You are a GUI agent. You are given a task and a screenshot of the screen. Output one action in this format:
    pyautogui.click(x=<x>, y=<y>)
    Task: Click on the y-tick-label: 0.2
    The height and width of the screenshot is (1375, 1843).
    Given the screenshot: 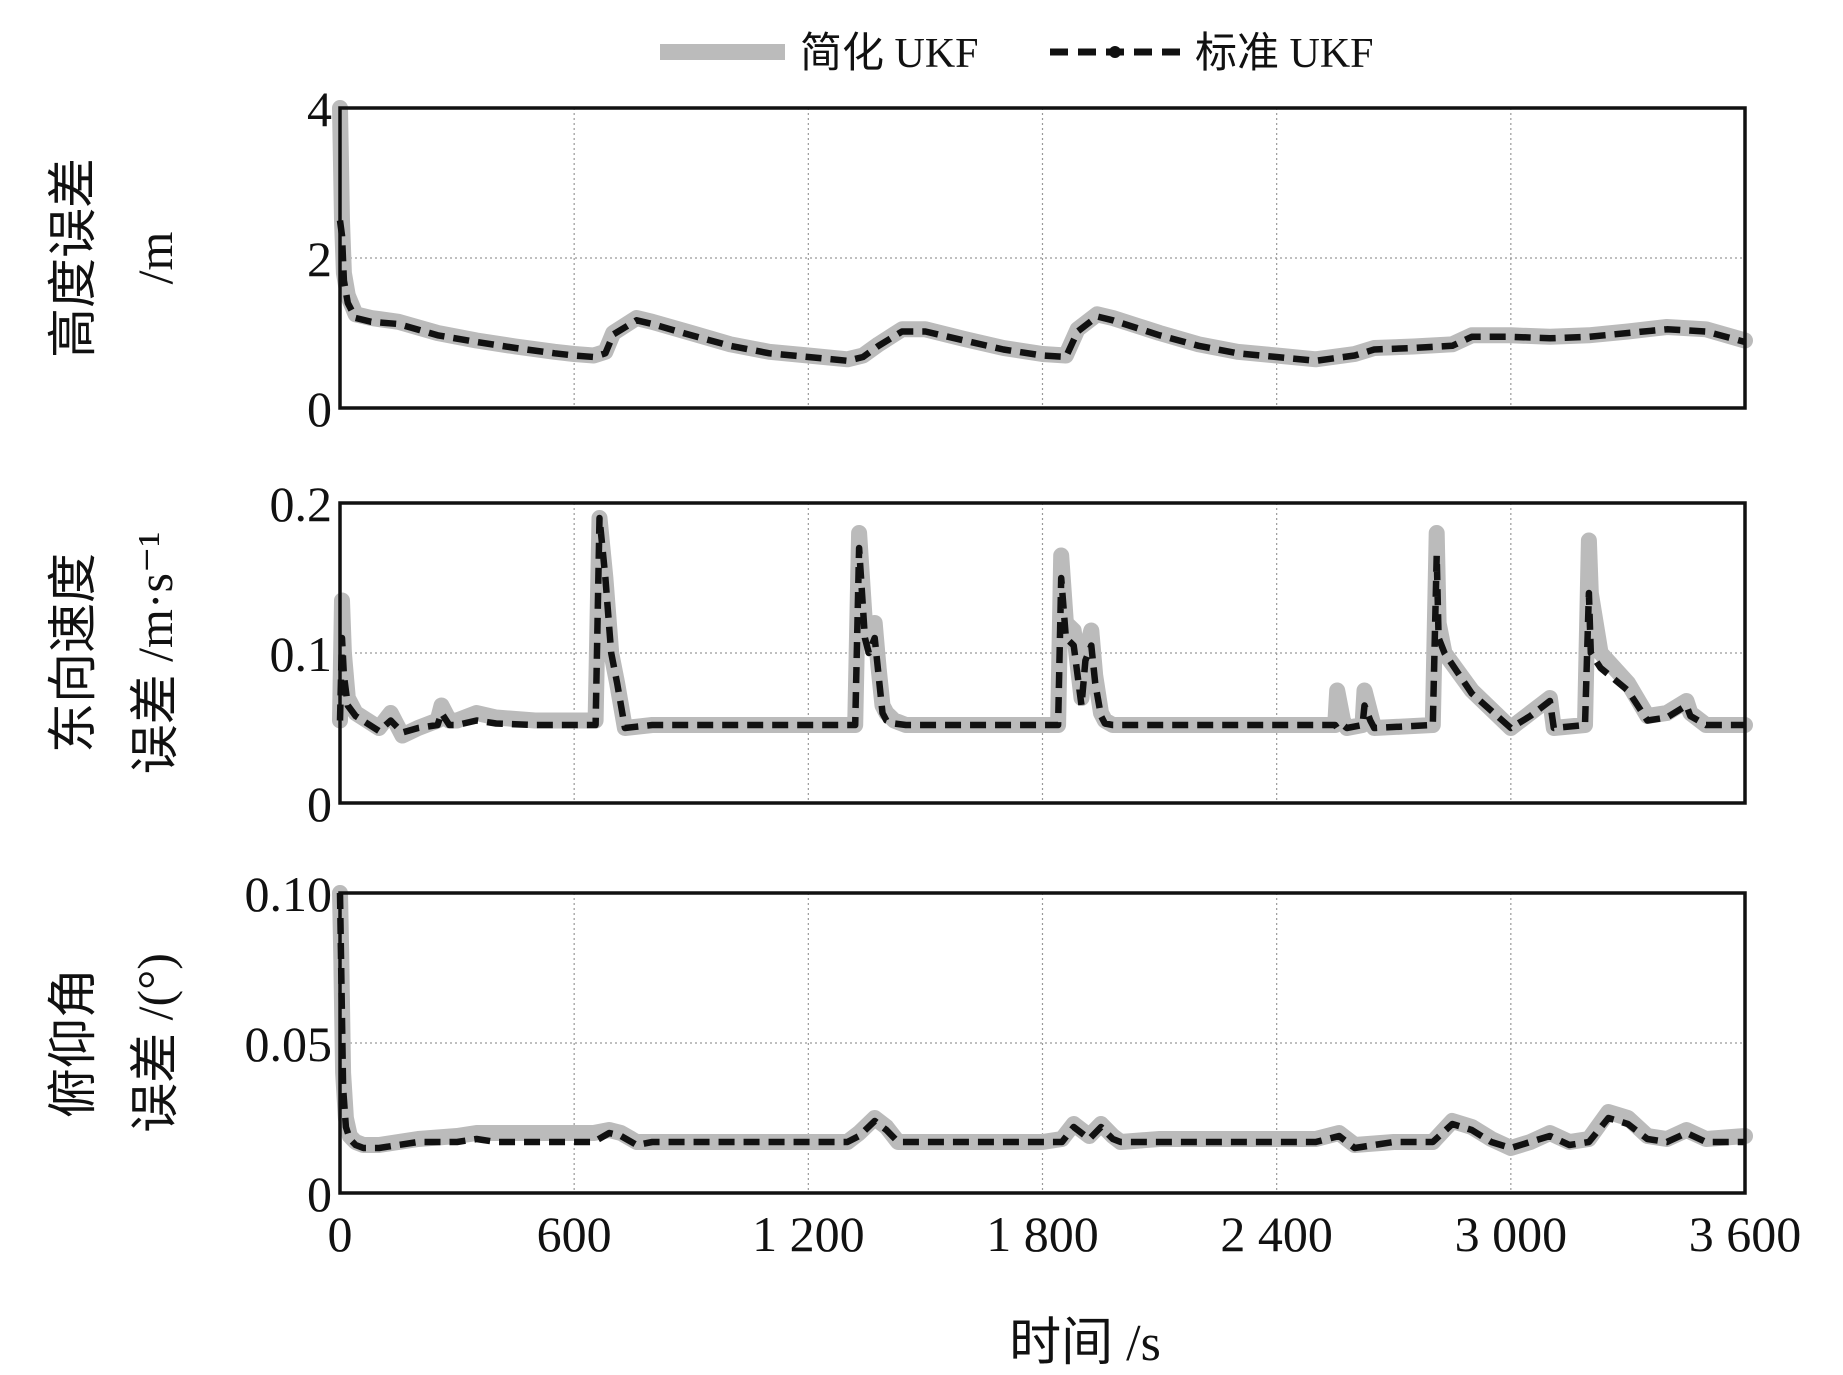 What is the action you would take?
    pyautogui.click(x=301, y=504)
    